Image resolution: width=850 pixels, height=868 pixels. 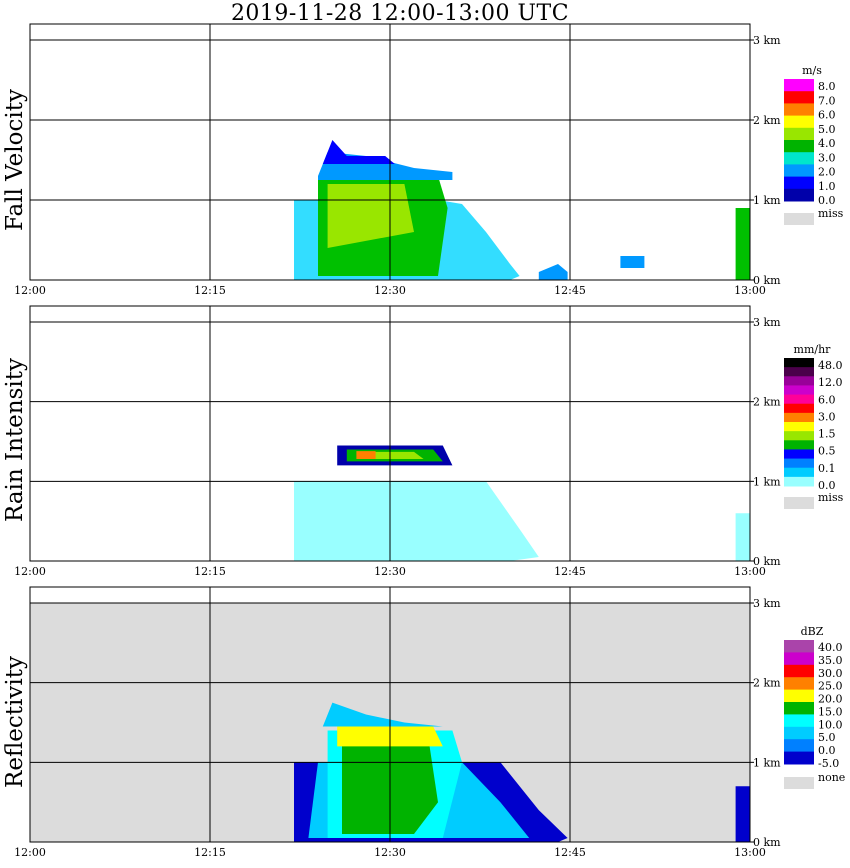 What do you see at coordinates (827, 468) in the screenshot?
I see `colorbar-label: 0.1` at bounding box center [827, 468].